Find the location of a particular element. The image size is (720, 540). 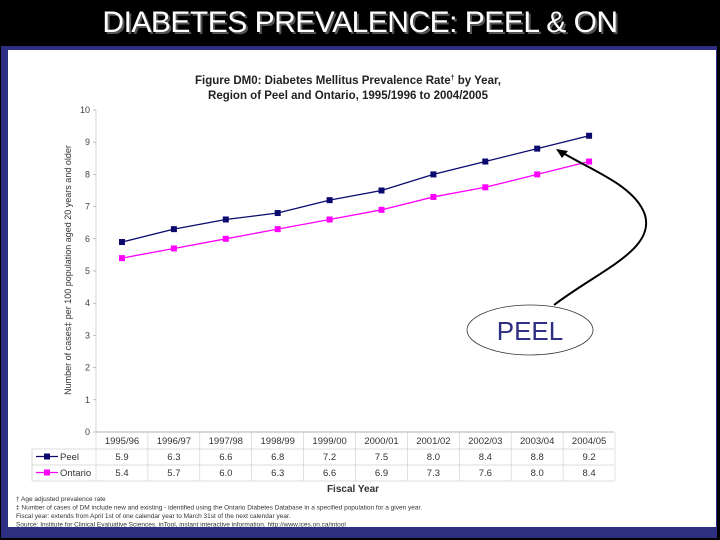

x-tick-label: 1997/98 is located at coordinates (226, 441).